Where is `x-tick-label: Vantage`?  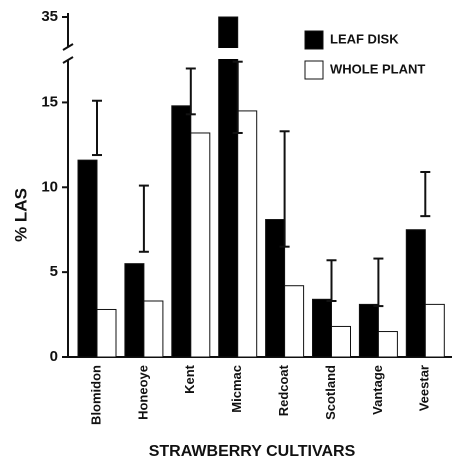
x-tick-label: Vantage is located at coordinates (377, 390).